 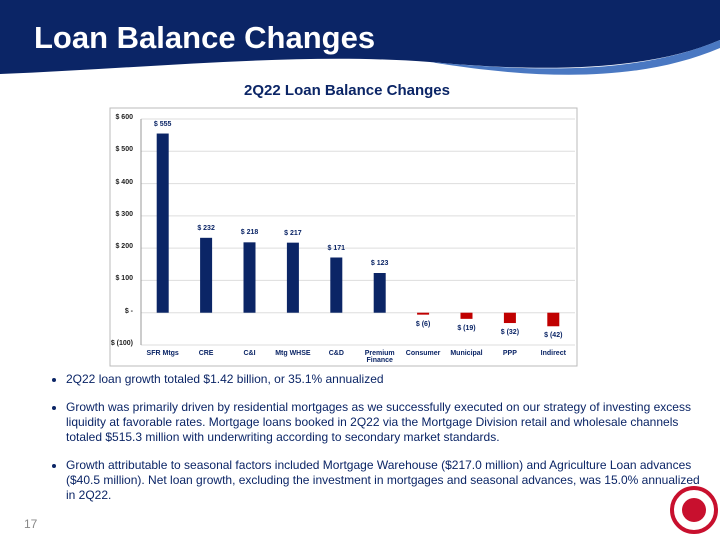 I want to click on y-tick-label: $ 300, so click(x=124, y=214).